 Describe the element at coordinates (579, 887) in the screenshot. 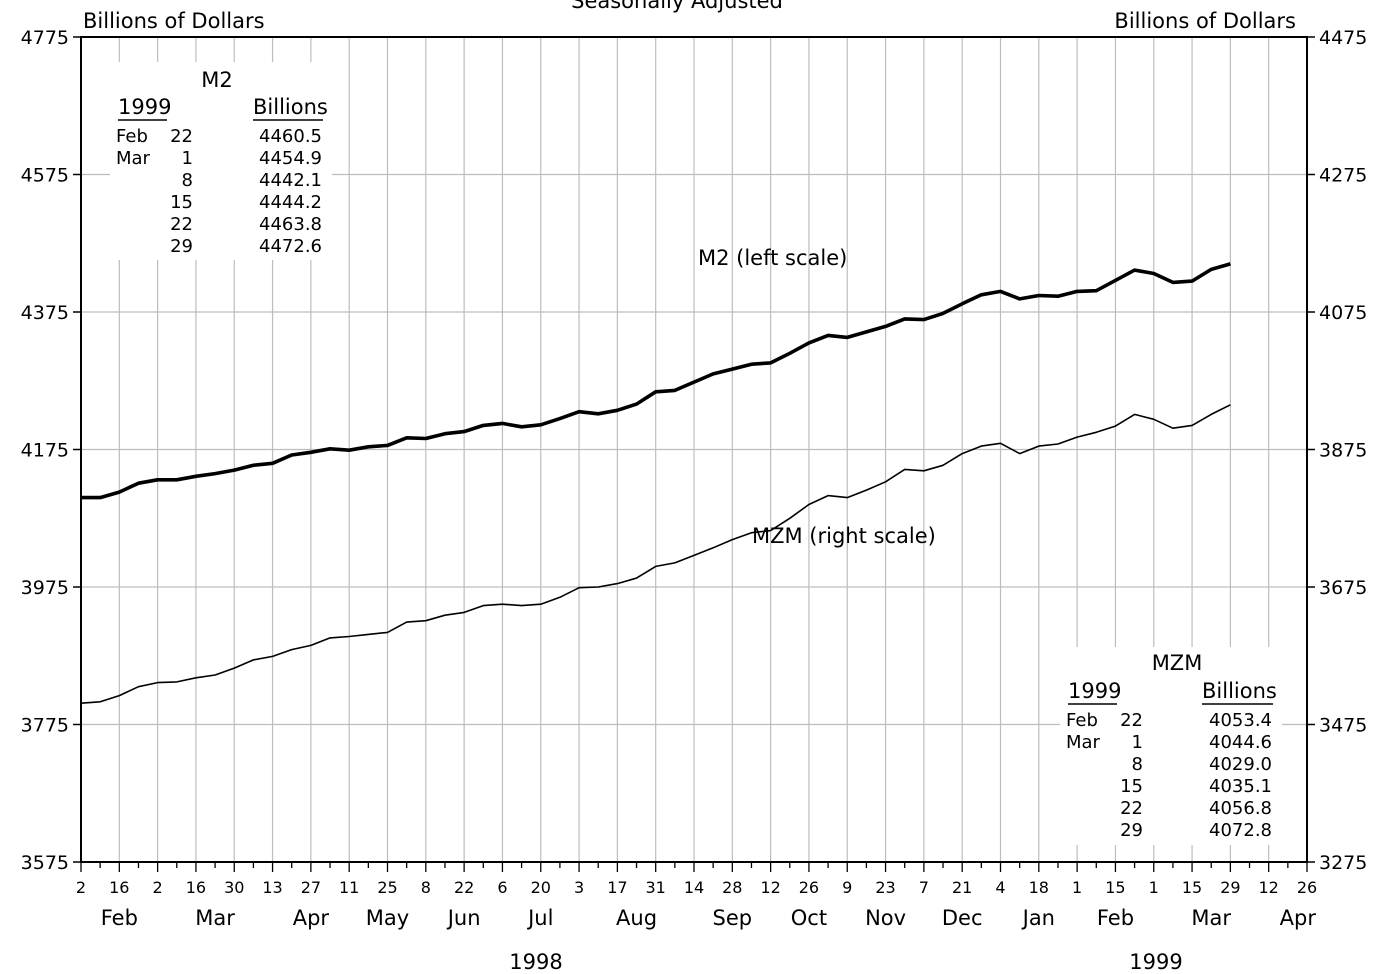

I see `x-tick-label: 3` at that location.